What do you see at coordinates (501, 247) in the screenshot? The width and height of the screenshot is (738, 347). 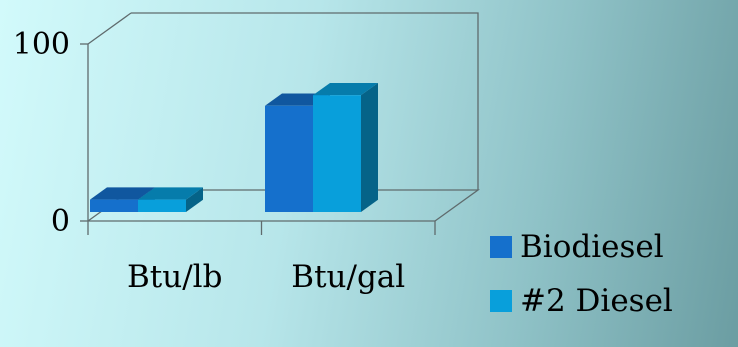 I see `legend-swatch-biodiesel` at bounding box center [501, 247].